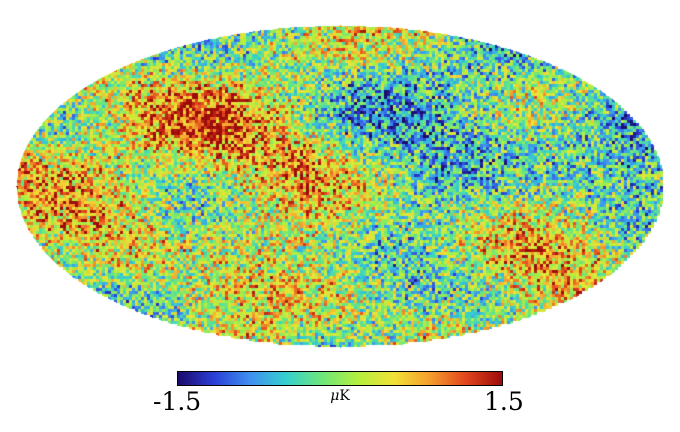  What do you see at coordinates (344, 396) in the screenshot?
I see `unit-suffix: K` at bounding box center [344, 396].